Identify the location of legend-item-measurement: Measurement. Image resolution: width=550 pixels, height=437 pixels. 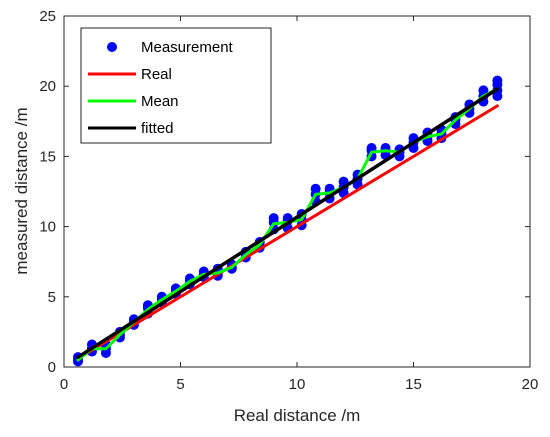
(170, 47).